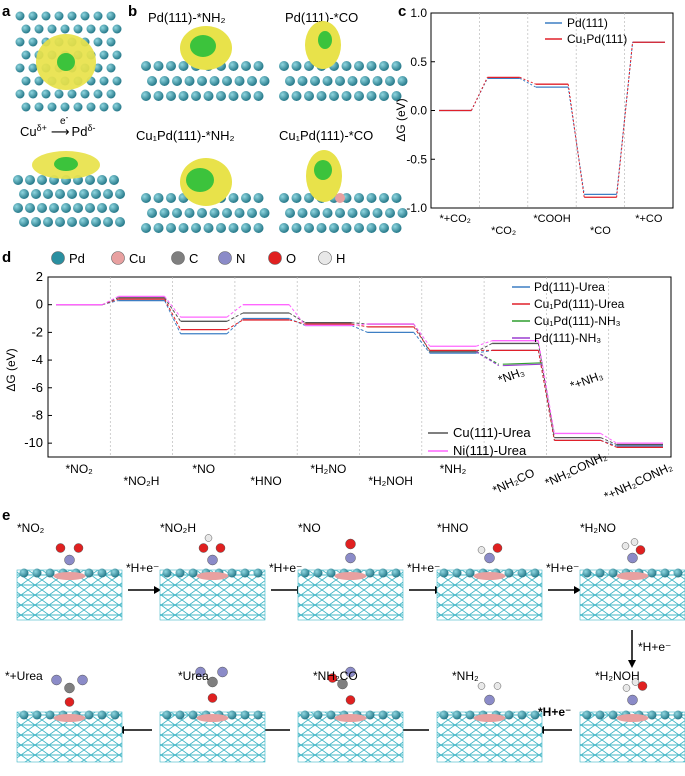 The image size is (685, 776). Describe the element at coordinates (328, 469) in the screenshot. I see `d-xtick-label: *H₂NO` at that location.